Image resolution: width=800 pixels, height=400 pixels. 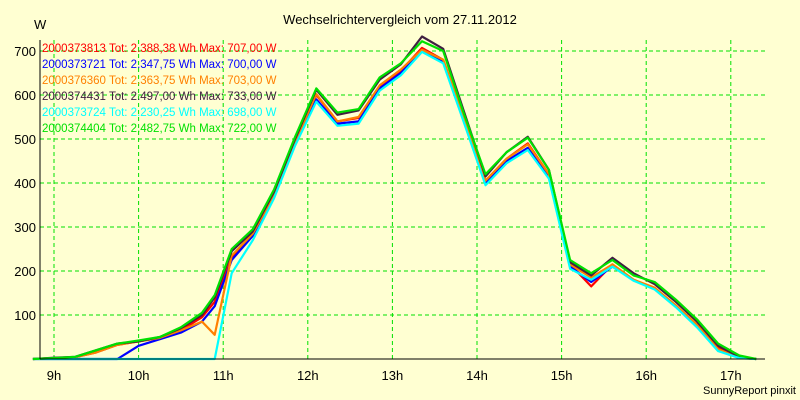 What do you see at coordinates (25, 51) in the screenshot?
I see `y-tick-label: 700` at bounding box center [25, 51].